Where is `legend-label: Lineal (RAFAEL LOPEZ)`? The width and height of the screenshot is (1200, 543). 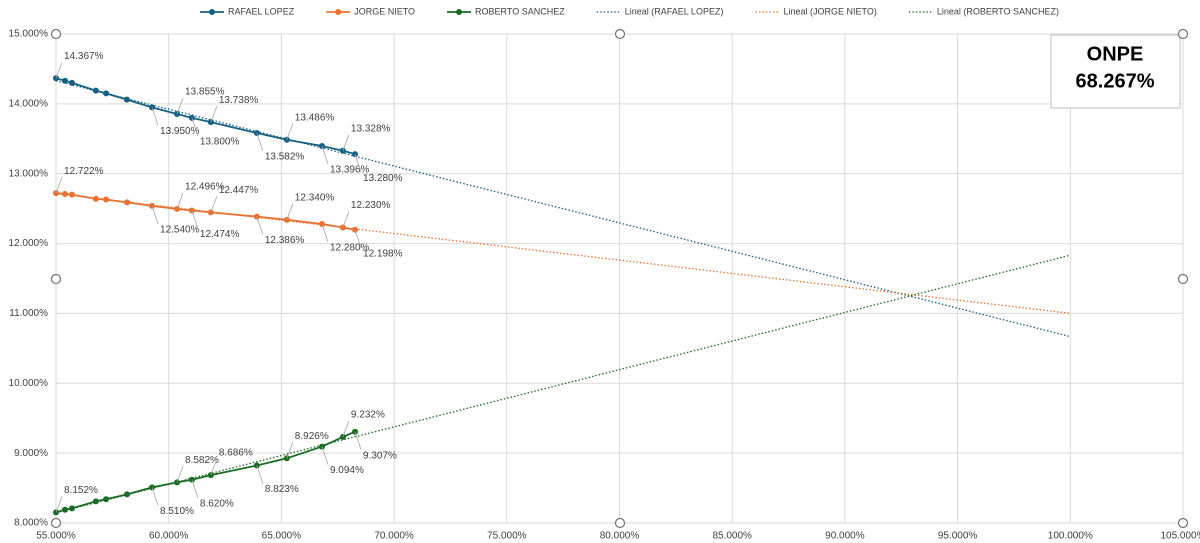
legend-label: Lineal (RAFAEL LOPEZ) is located at coordinates (674, 11).